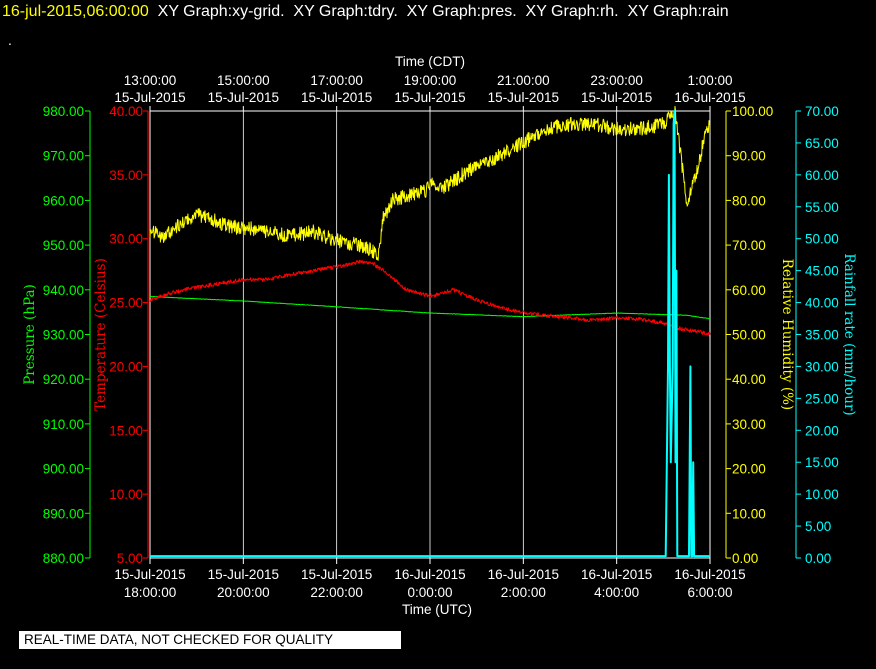 The width and height of the screenshot is (876, 669). I want to click on bottom-tick-time: 22:00:00, so click(336, 592).